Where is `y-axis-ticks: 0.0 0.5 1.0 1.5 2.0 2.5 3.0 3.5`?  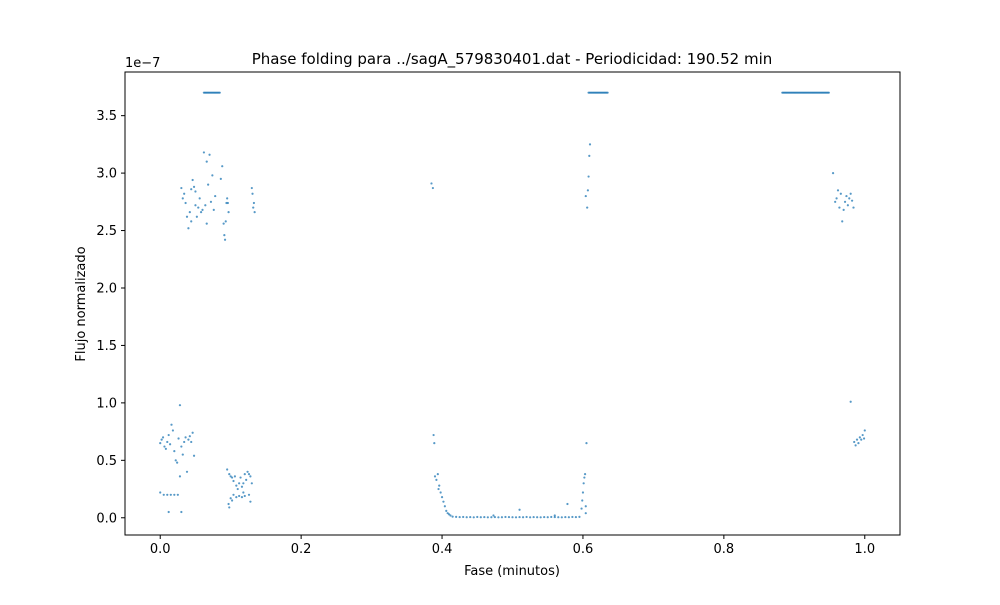 y-axis-ticks: 0.0 0.5 1.0 1.5 2.0 2.5 3.0 3.5 is located at coordinates (110, 317).